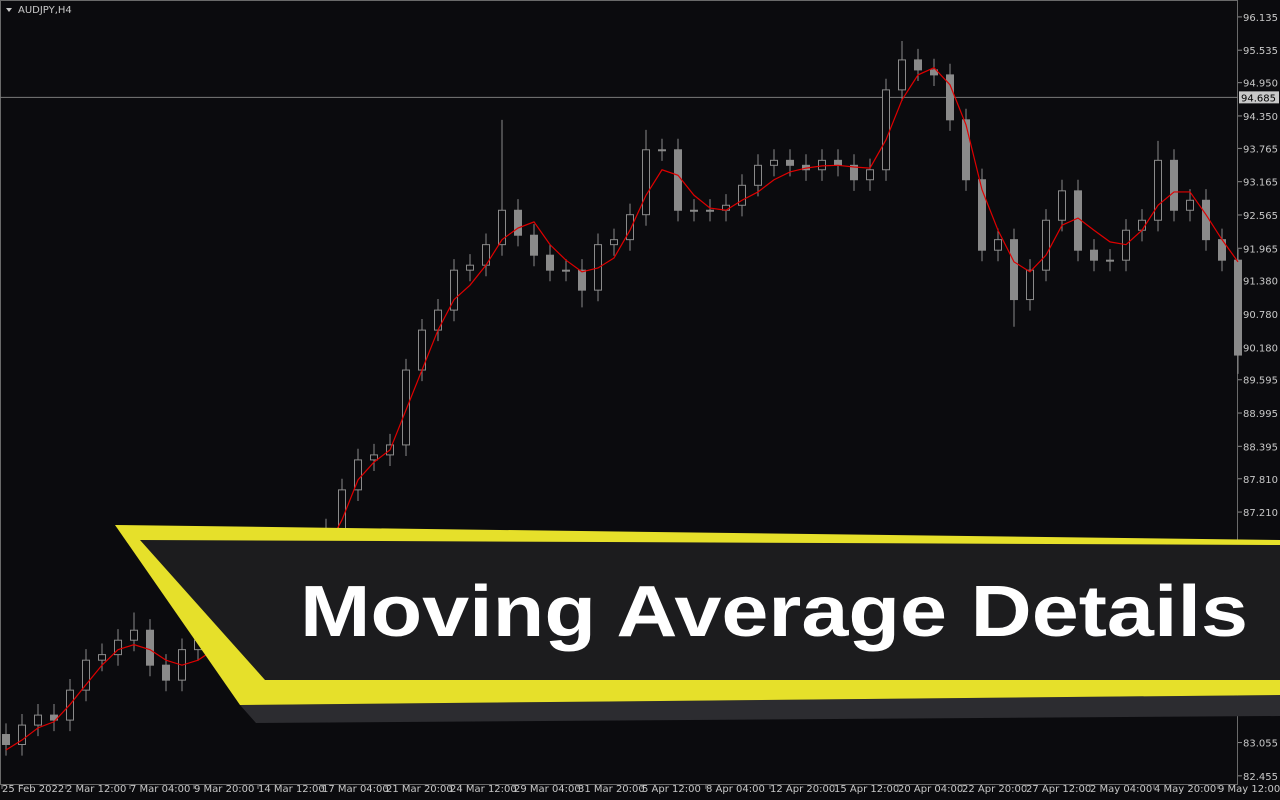 This screenshot has height=800, width=1280. What do you see at coordinates (802, 789) in the screenshot?
I see `x-tick-label: 12 Apr 20:00` at bounding box center [802, 789].